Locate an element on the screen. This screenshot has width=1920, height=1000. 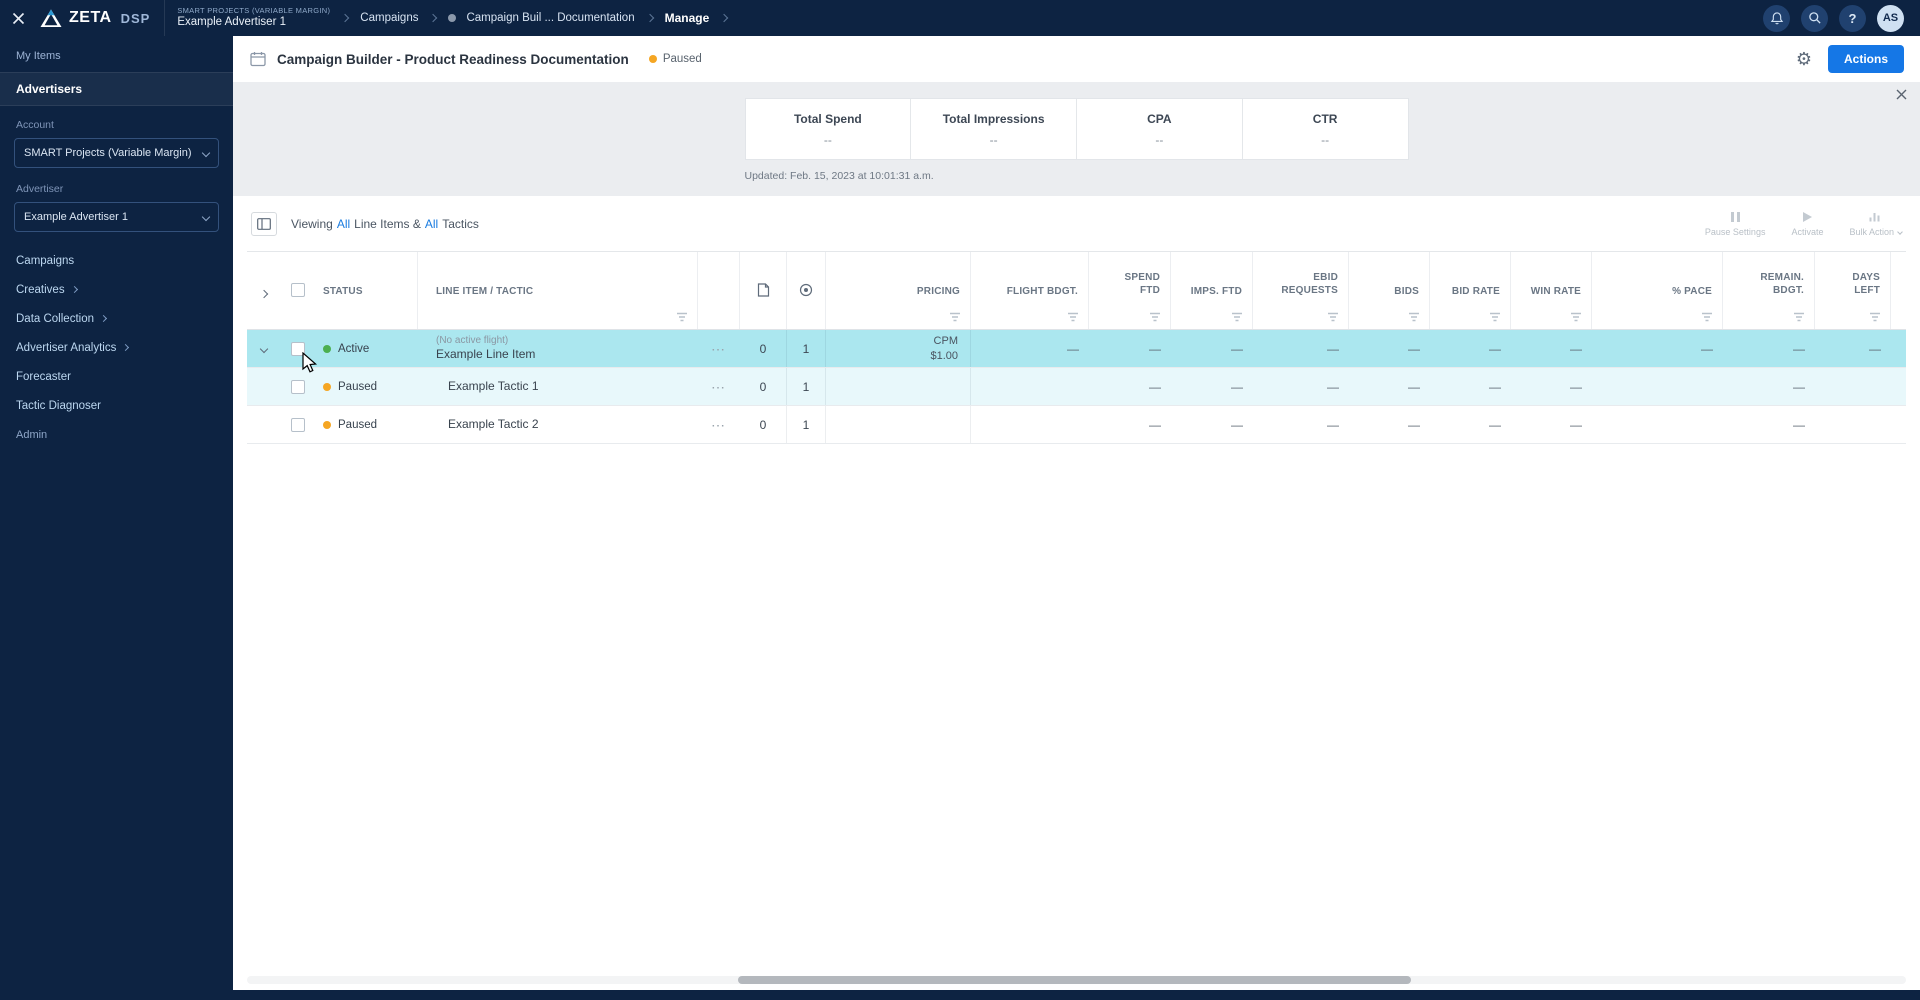
filter-remaining-budget is located at coordinates (1769, 316).